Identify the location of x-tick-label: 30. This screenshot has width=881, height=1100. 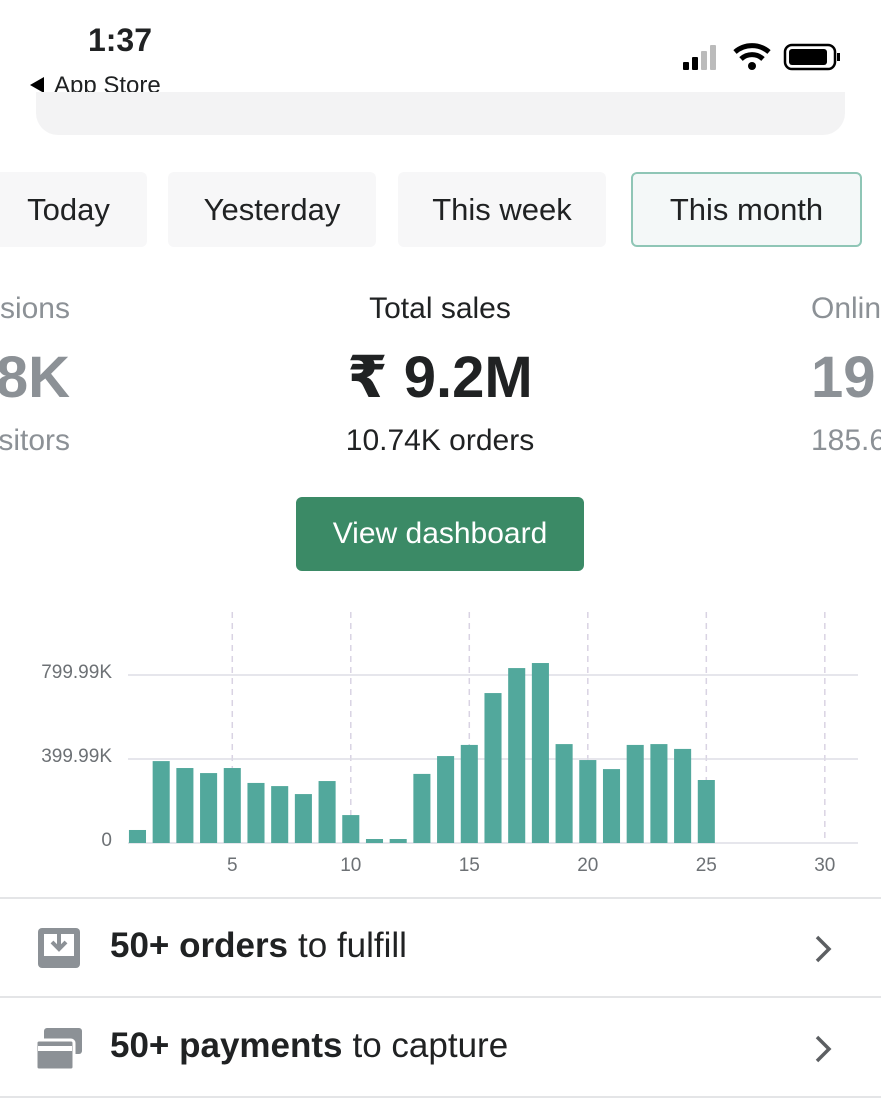
(824, 865).